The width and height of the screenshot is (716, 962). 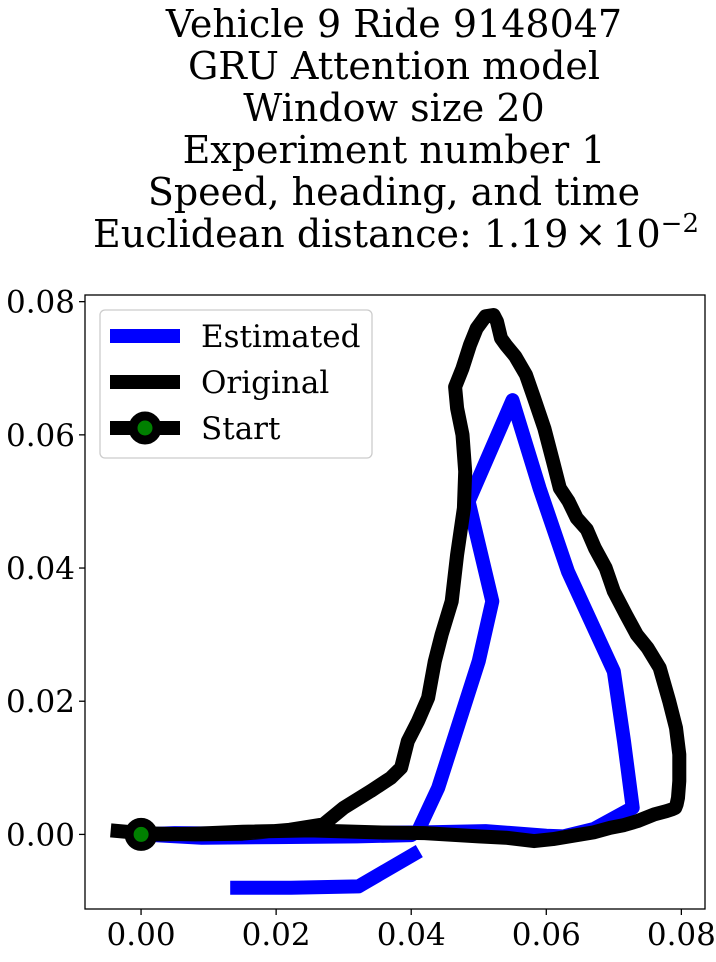 What do you see at coordinates (276, 935) in the screenshot?
I see `x-tick-label: 0.02` at bounding box center [276, 935].